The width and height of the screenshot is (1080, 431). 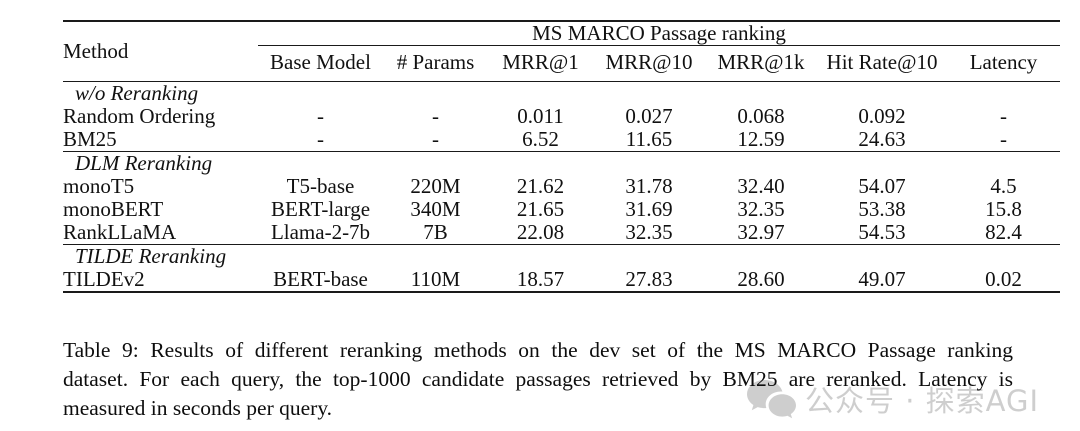 What do you see at coordinates (198, 408) in the screenshot?
I see `caption-line: measured in seconds per query.` at bounding box center [198, 408].